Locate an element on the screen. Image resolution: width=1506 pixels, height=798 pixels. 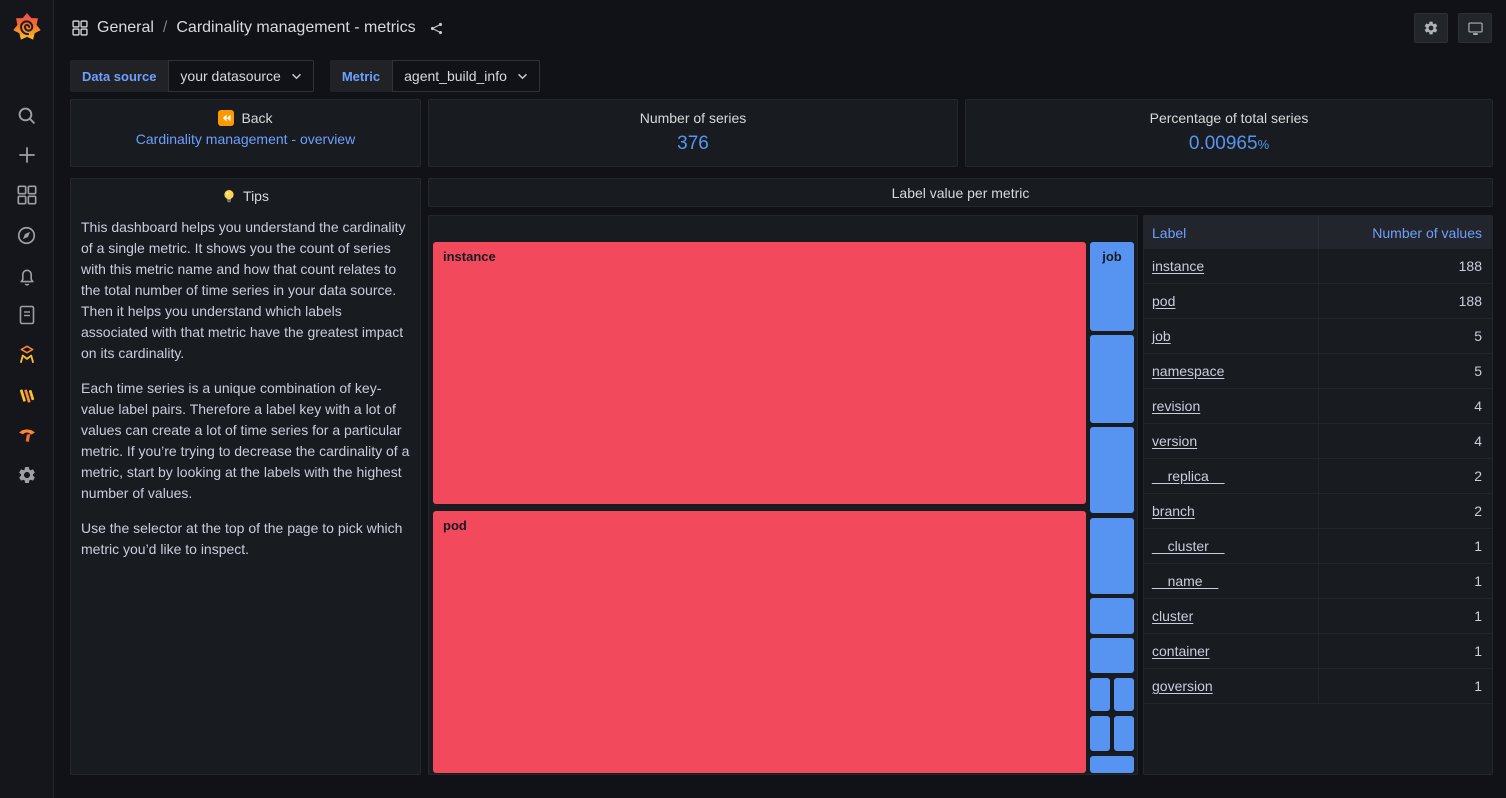
metric-variable-select: agent_build_info is located at coordinates (466, 76).